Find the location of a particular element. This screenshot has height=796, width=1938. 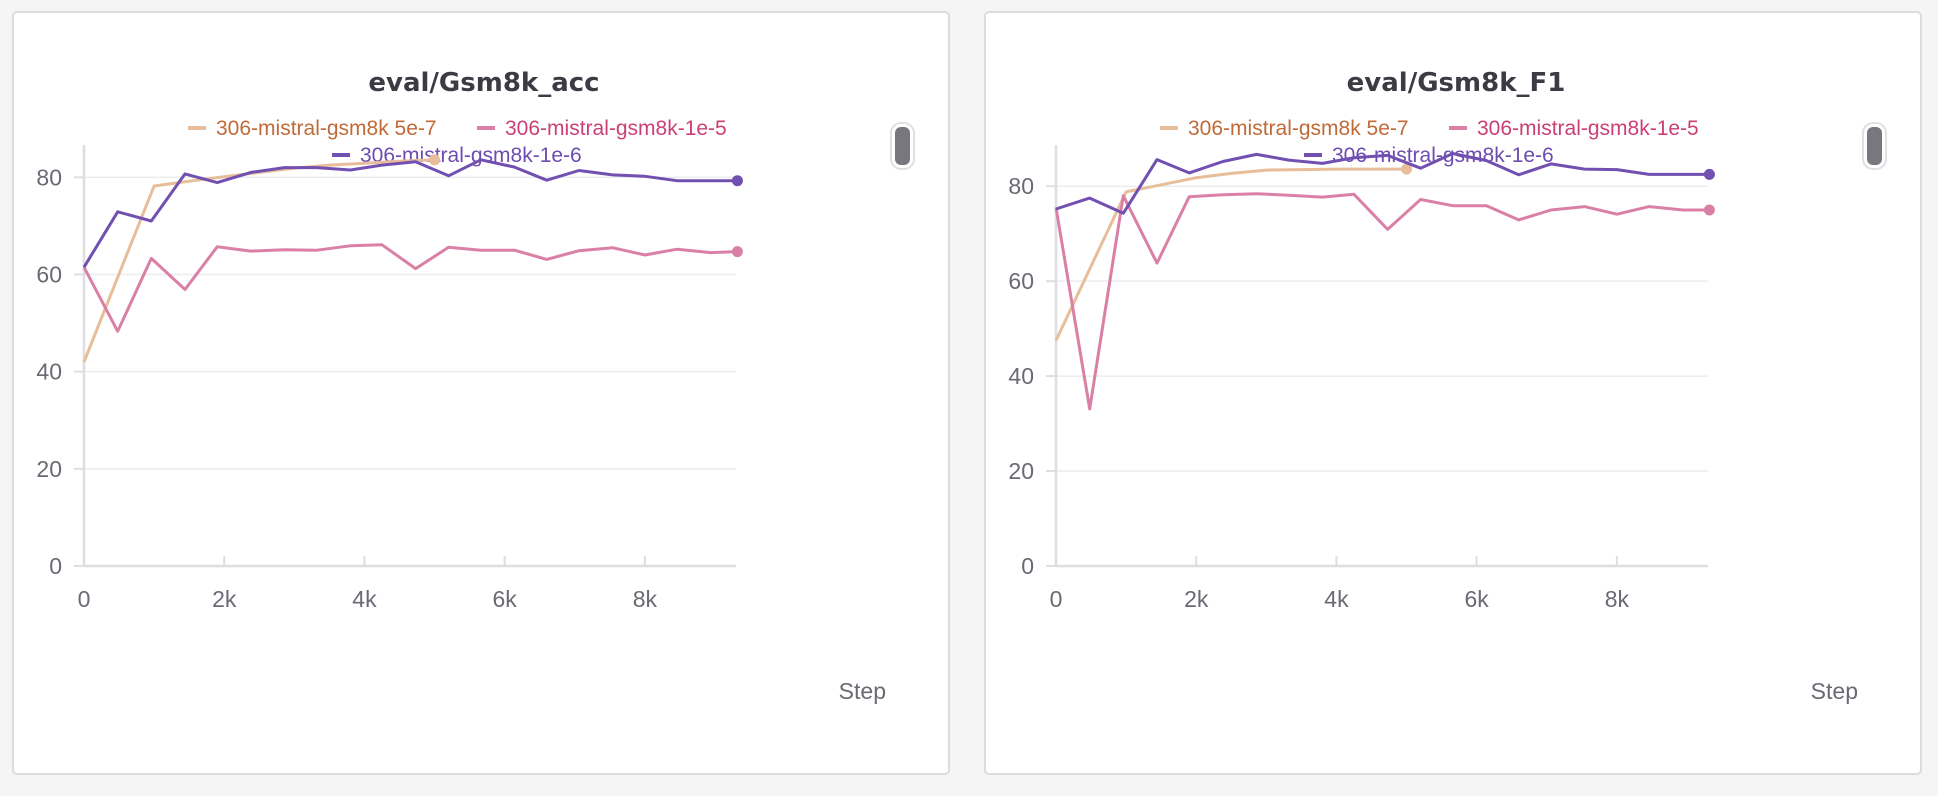

chart-title: eval/Gsm8k_acc is located at coordinates (483, 83).